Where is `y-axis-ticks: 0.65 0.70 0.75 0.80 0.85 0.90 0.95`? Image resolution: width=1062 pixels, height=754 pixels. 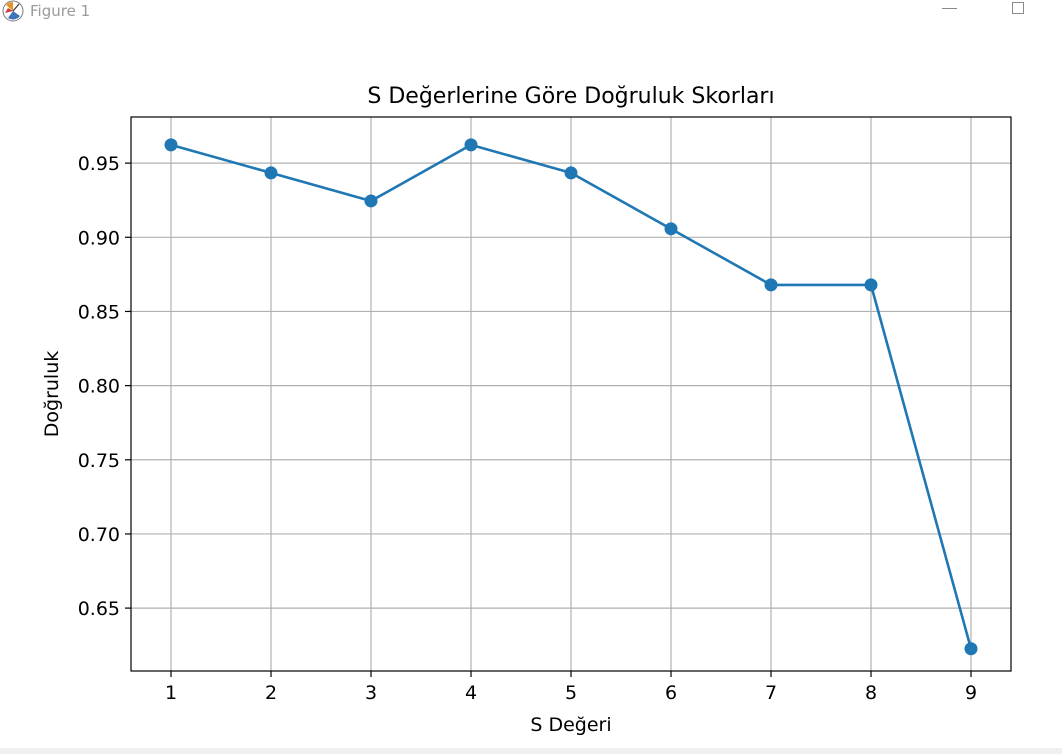 y-axis-ticks: 0.65 0.70 0.75 0.80 0.85 0.90 0.95 is located at coordinates (104, 386).